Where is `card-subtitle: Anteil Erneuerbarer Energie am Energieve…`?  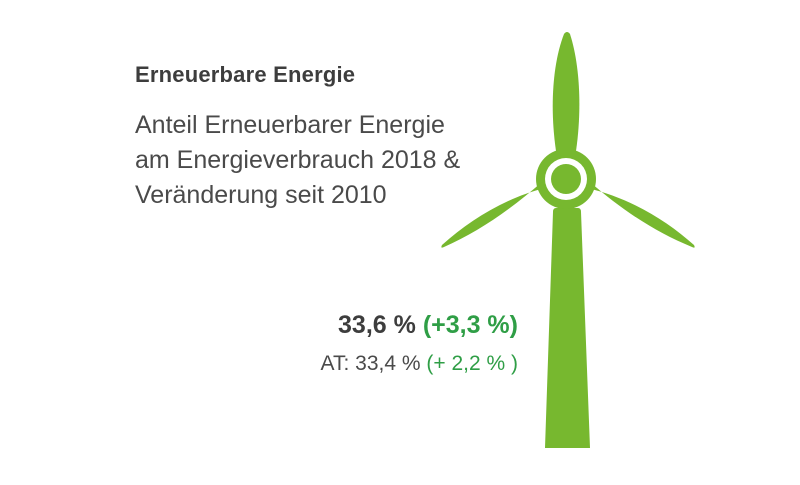 card-subtitle: Anteil Erneuerbarer Energie am Energieve… is located at coordinates (335, 160).